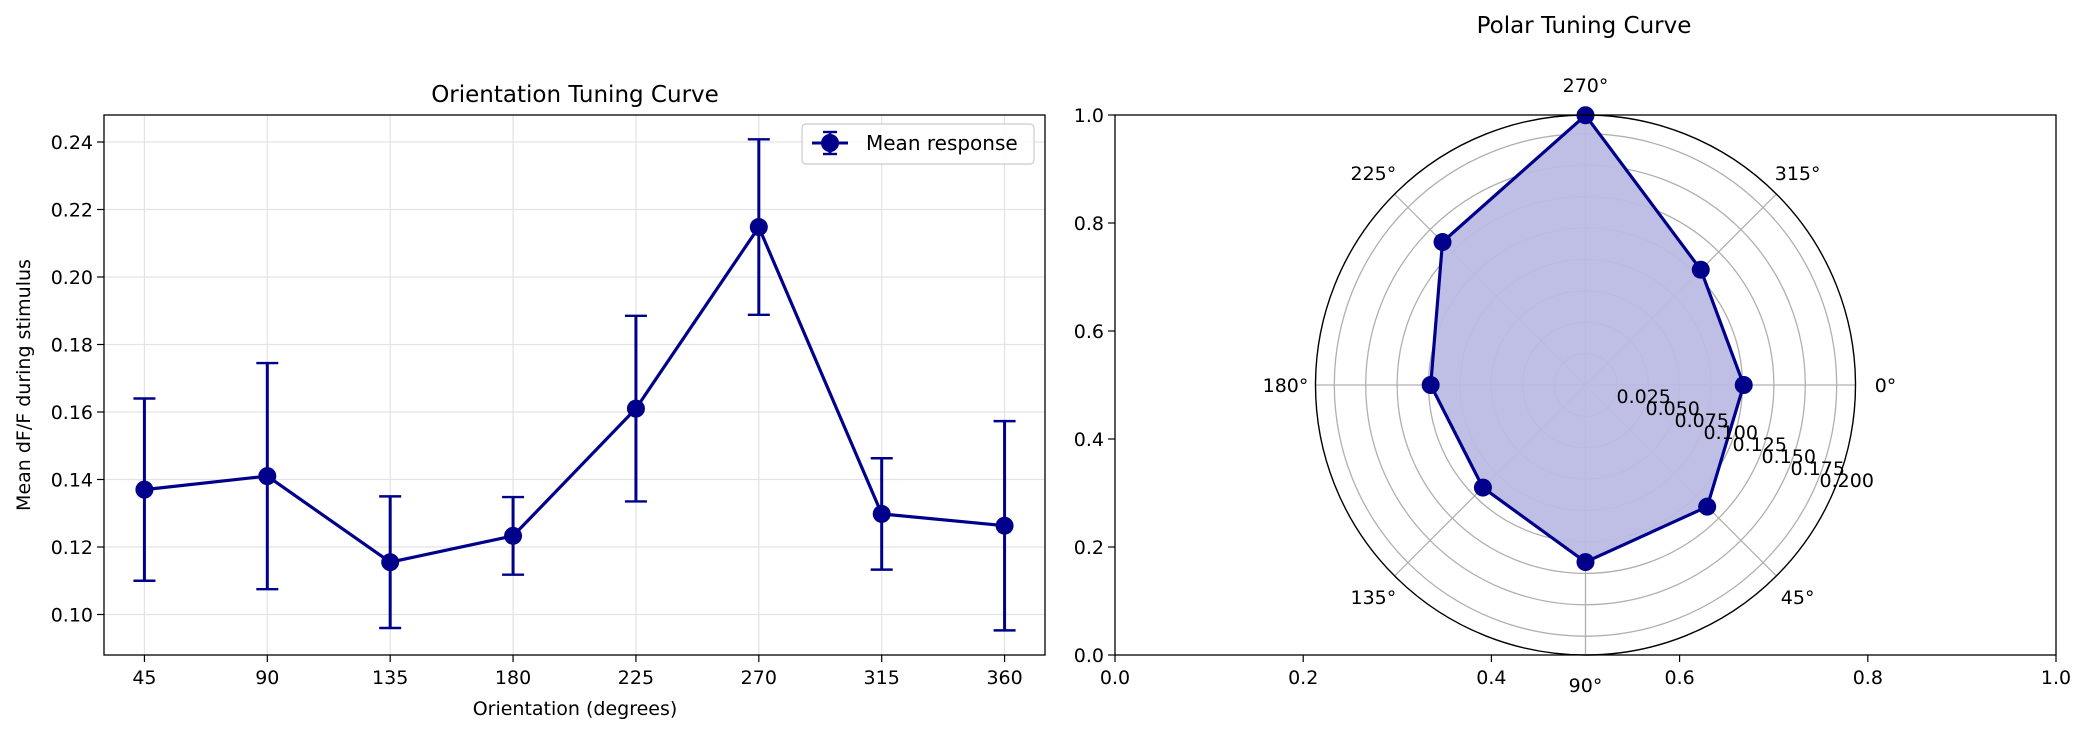 The width and height of the screenshot is (2083, 732). What do you see at coordinates (144, 678) in the screenshot?
I see `left-x-tick-label: 45` at bounding box center [144, 678].